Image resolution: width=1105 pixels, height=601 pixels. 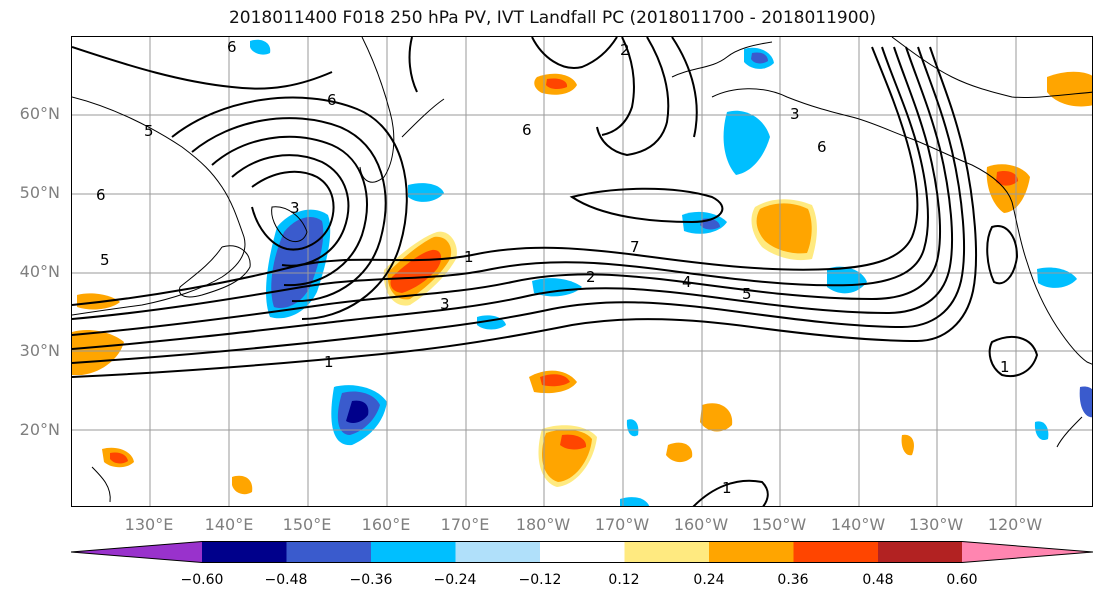 I want to click on colorbar-outline, so click(x=582, y=552).